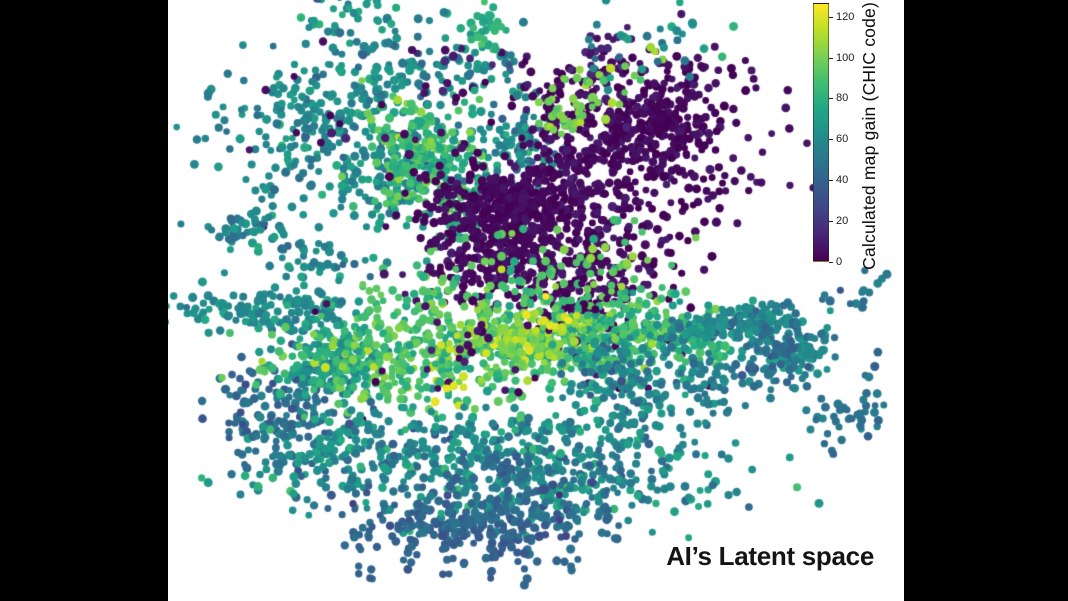 This screenshot has height=601, width=1068. I want to click on colorbar-tick-label: 120, so click(845, 16).